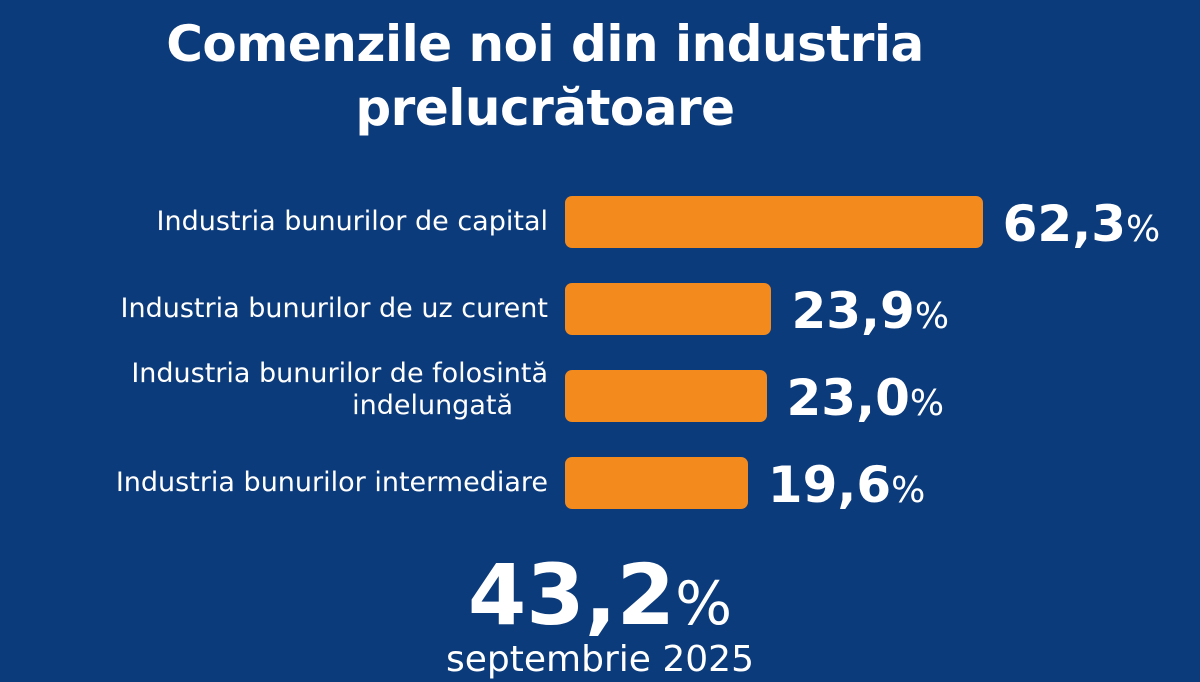  What do you see at coordinates (853, 311) in the screenshot?
I see `value-number: 23,9` at bounding box center [853, 311].